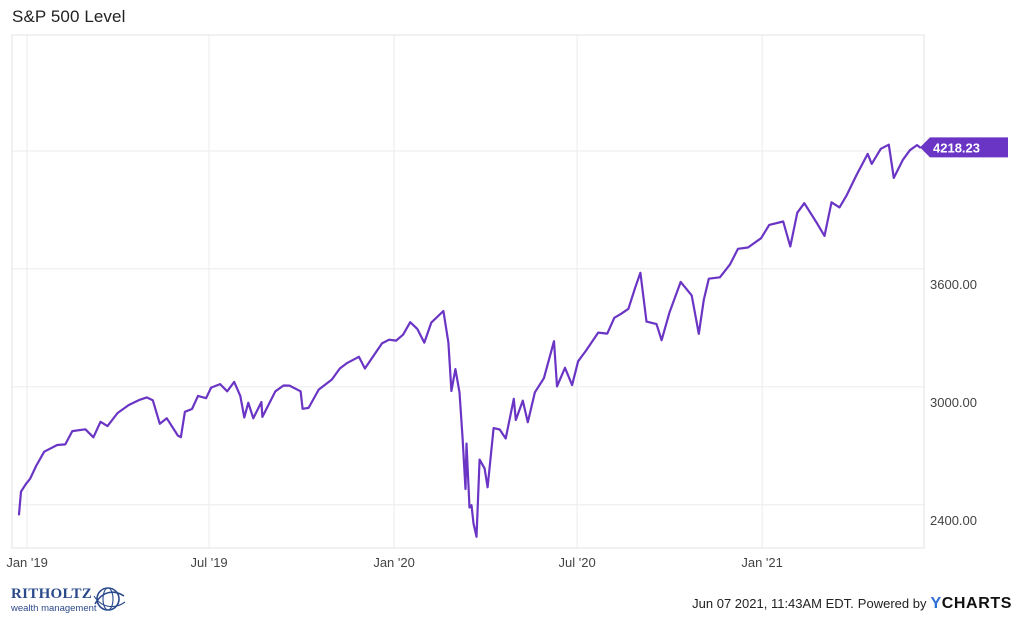 The height and width of the screenshot is (622, 1024). What do you see at coordinates (69, 16) in the screenshot?
I see `chart-title: S&P 500 Level` at bounding box center [69, 16].